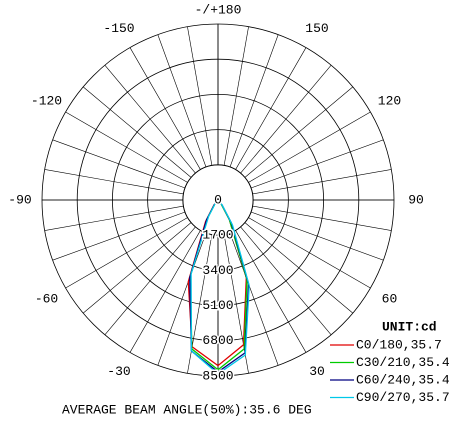 The image size is (464, 429). I want to click on unit-label: UNIT:cd, so click(409, 326).